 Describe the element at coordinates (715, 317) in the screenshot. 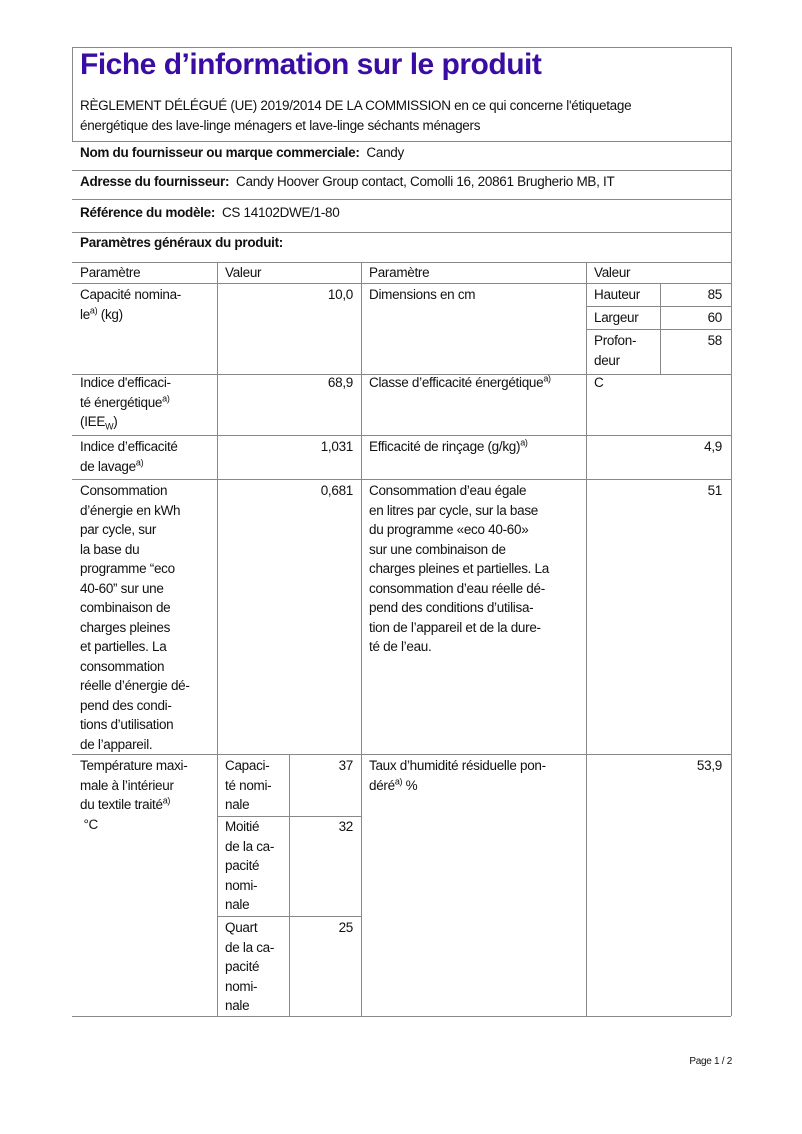

I see `width-value: 60` at that location.